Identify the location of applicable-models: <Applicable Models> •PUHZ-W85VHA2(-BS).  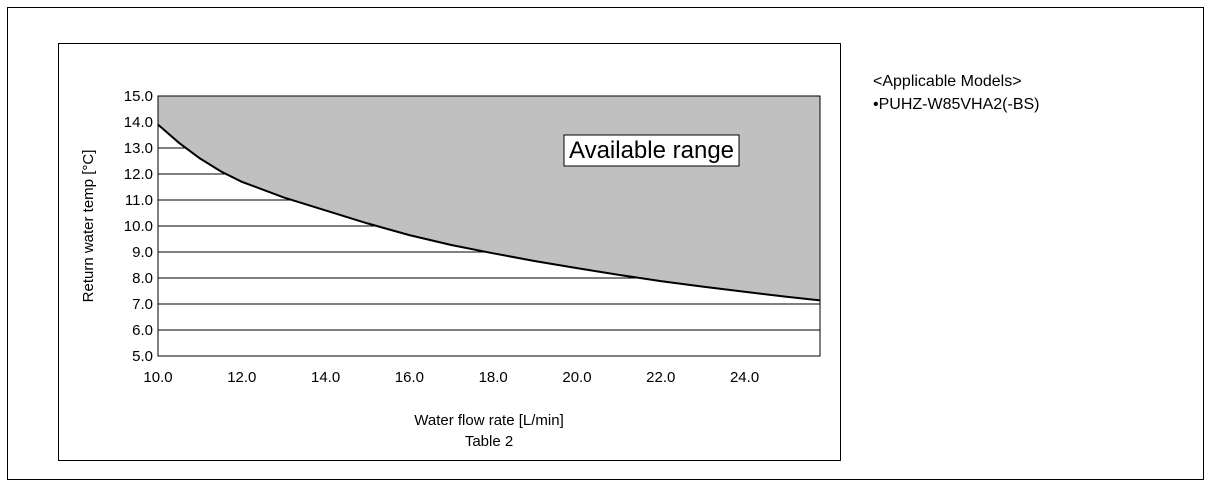
(956, 93).